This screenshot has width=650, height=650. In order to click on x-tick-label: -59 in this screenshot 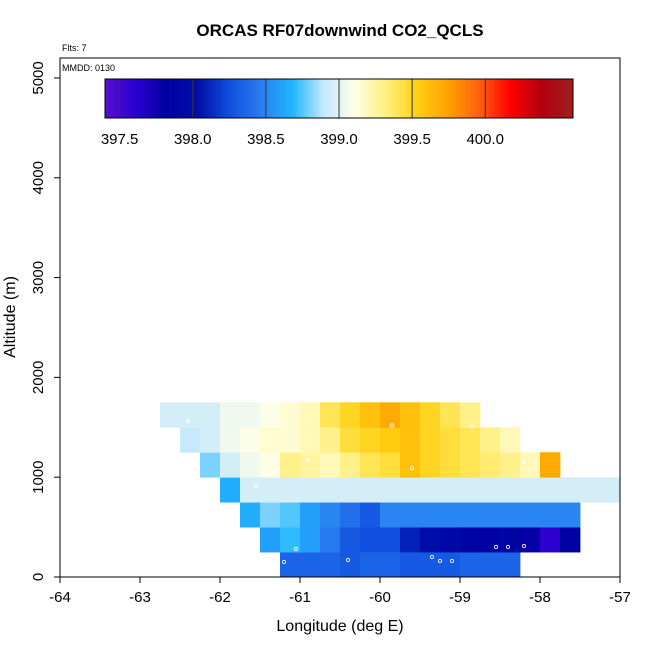, I will do `click(460, 597)`.